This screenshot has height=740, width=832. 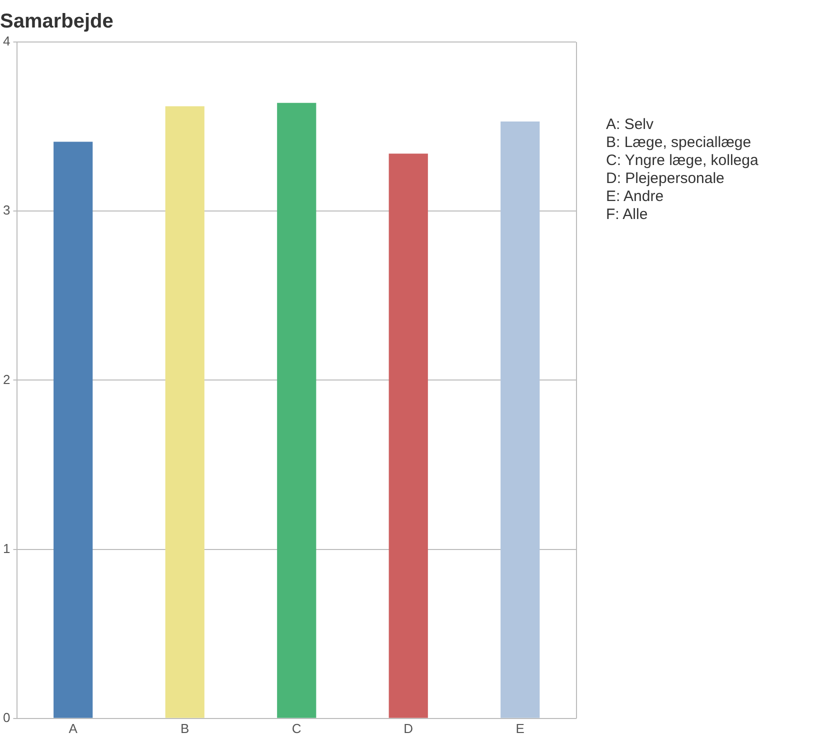 I want to click on x-tick-label: D, so click(x=409, y=728).